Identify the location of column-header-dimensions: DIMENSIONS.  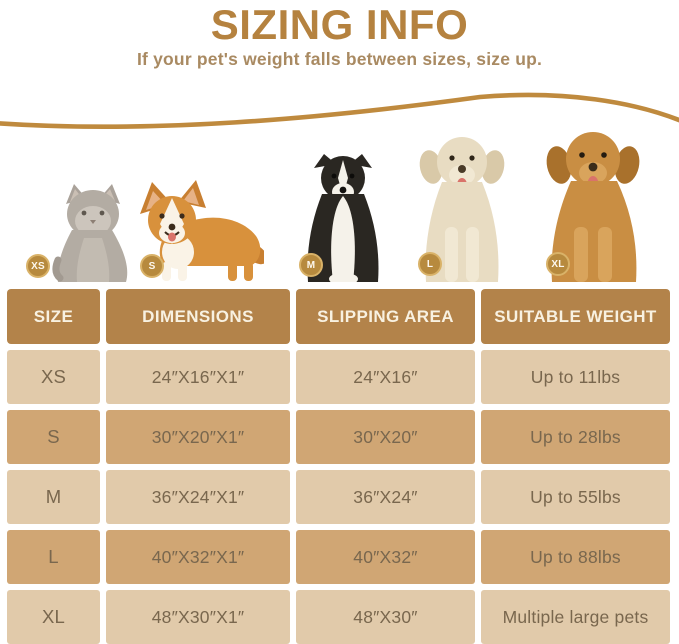
(198, 316).